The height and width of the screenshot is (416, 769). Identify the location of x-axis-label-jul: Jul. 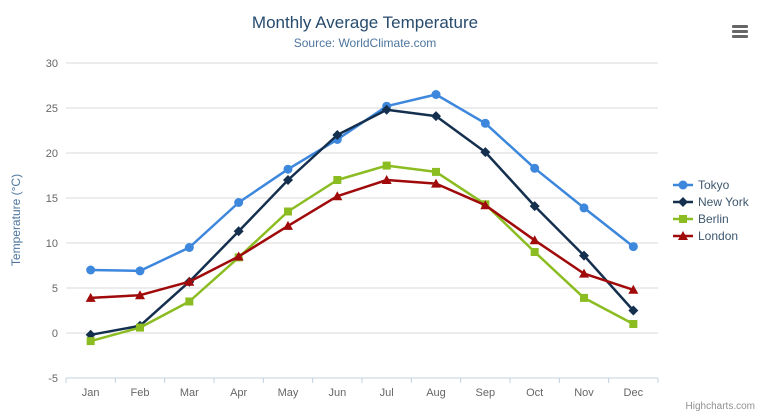
(387, 393).